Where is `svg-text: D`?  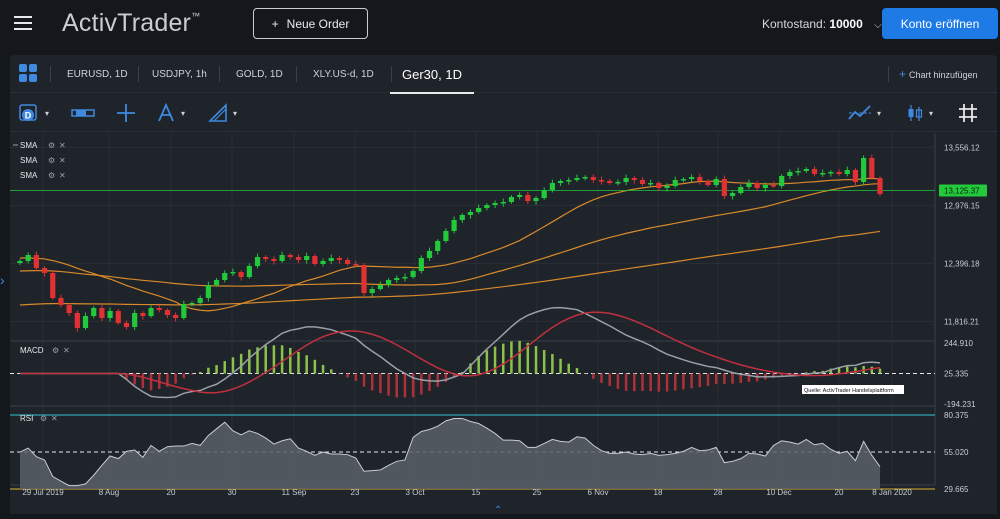 svg-text: D is located at coordinates (28, 116).